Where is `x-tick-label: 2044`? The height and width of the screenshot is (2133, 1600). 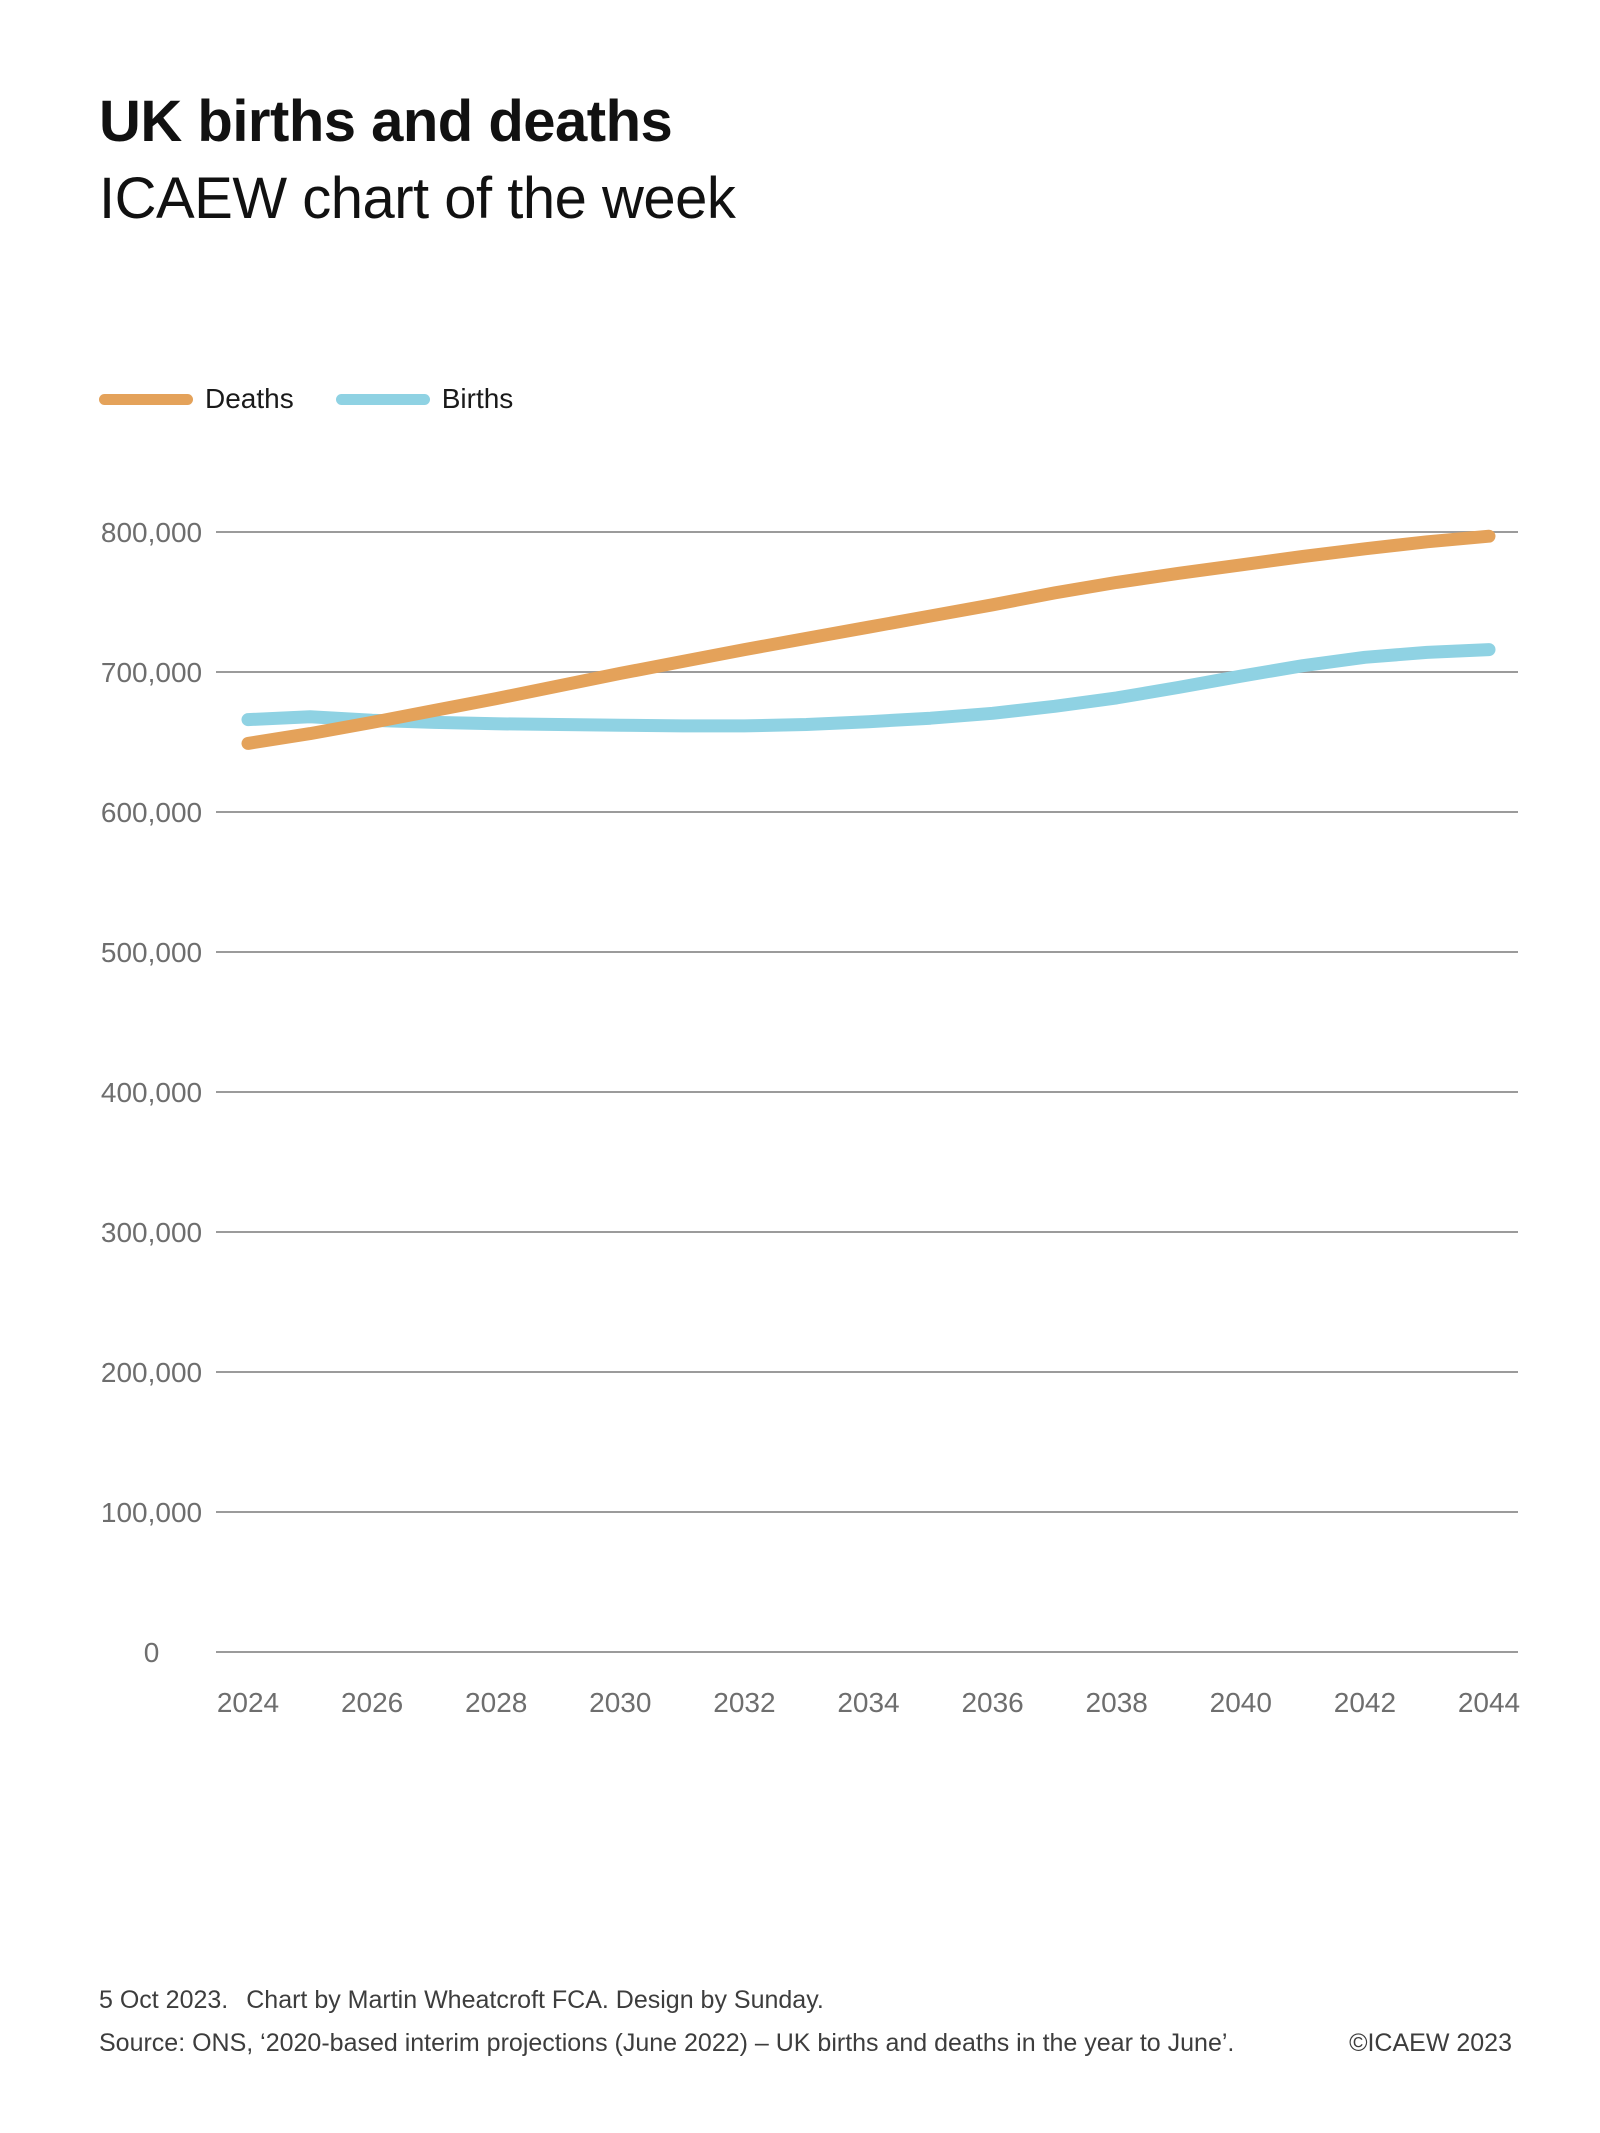 x-tick-label: 2044 is located at coordinates (1489, 1702).